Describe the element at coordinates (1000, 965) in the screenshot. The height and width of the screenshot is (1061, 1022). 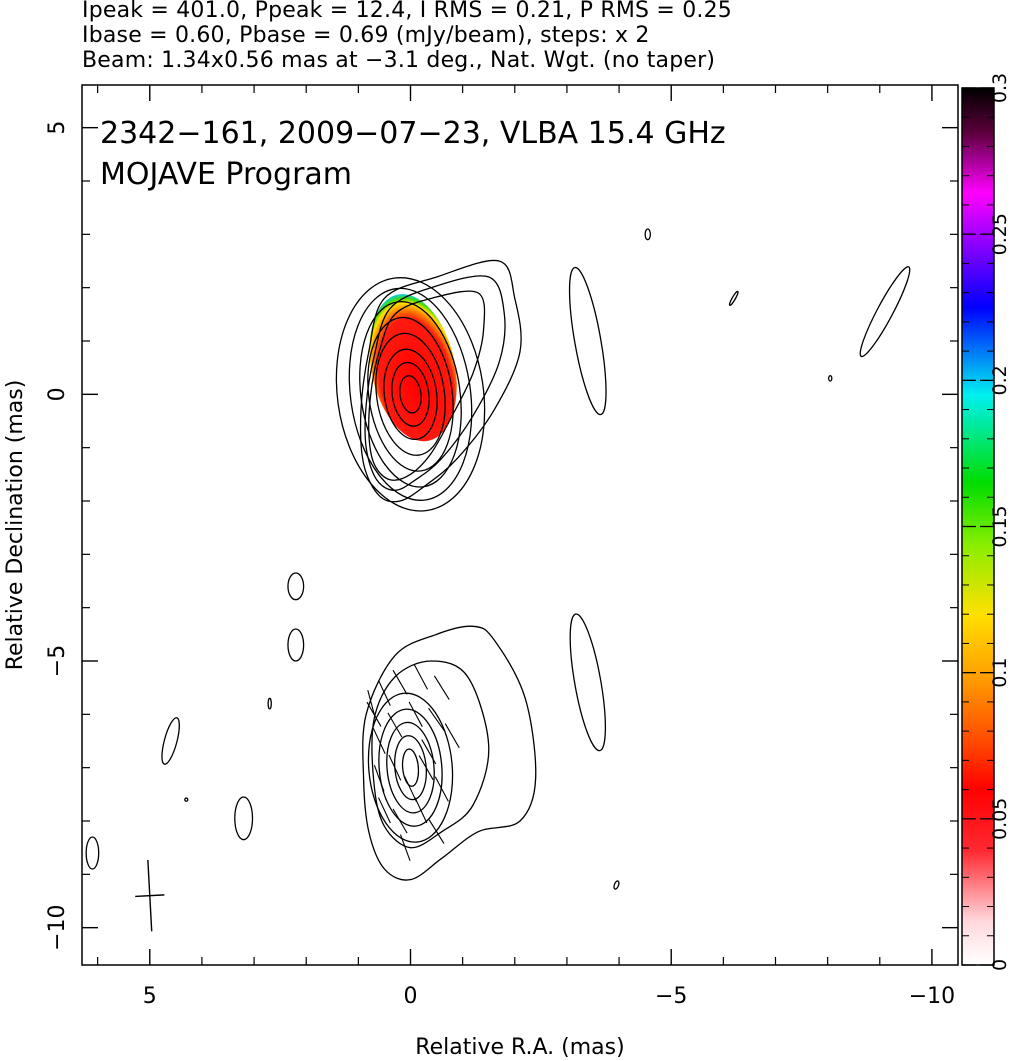
I see `colorbar-tick-label: 0` at that location.